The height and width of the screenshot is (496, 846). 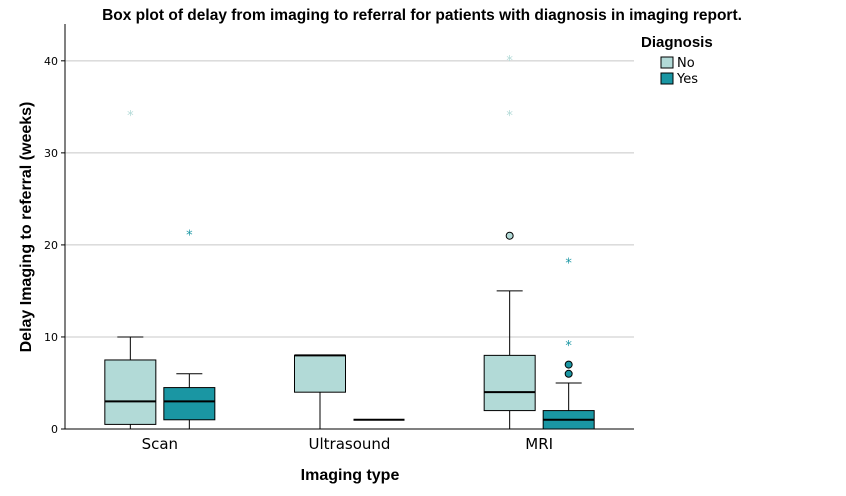 What do you see at coordinates (677, 42) in the screenshot?
I see `legend-title: Diagnosis` at bounding box center [677, 42].